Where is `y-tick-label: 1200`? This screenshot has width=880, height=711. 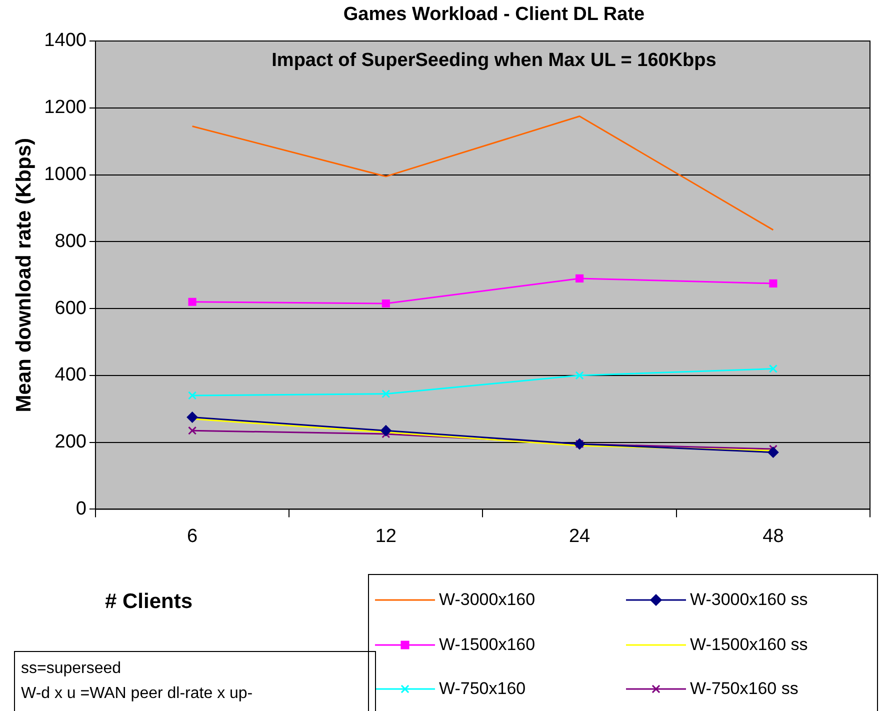 y-tick-label: 1200 is located at coordinates (65, 107).